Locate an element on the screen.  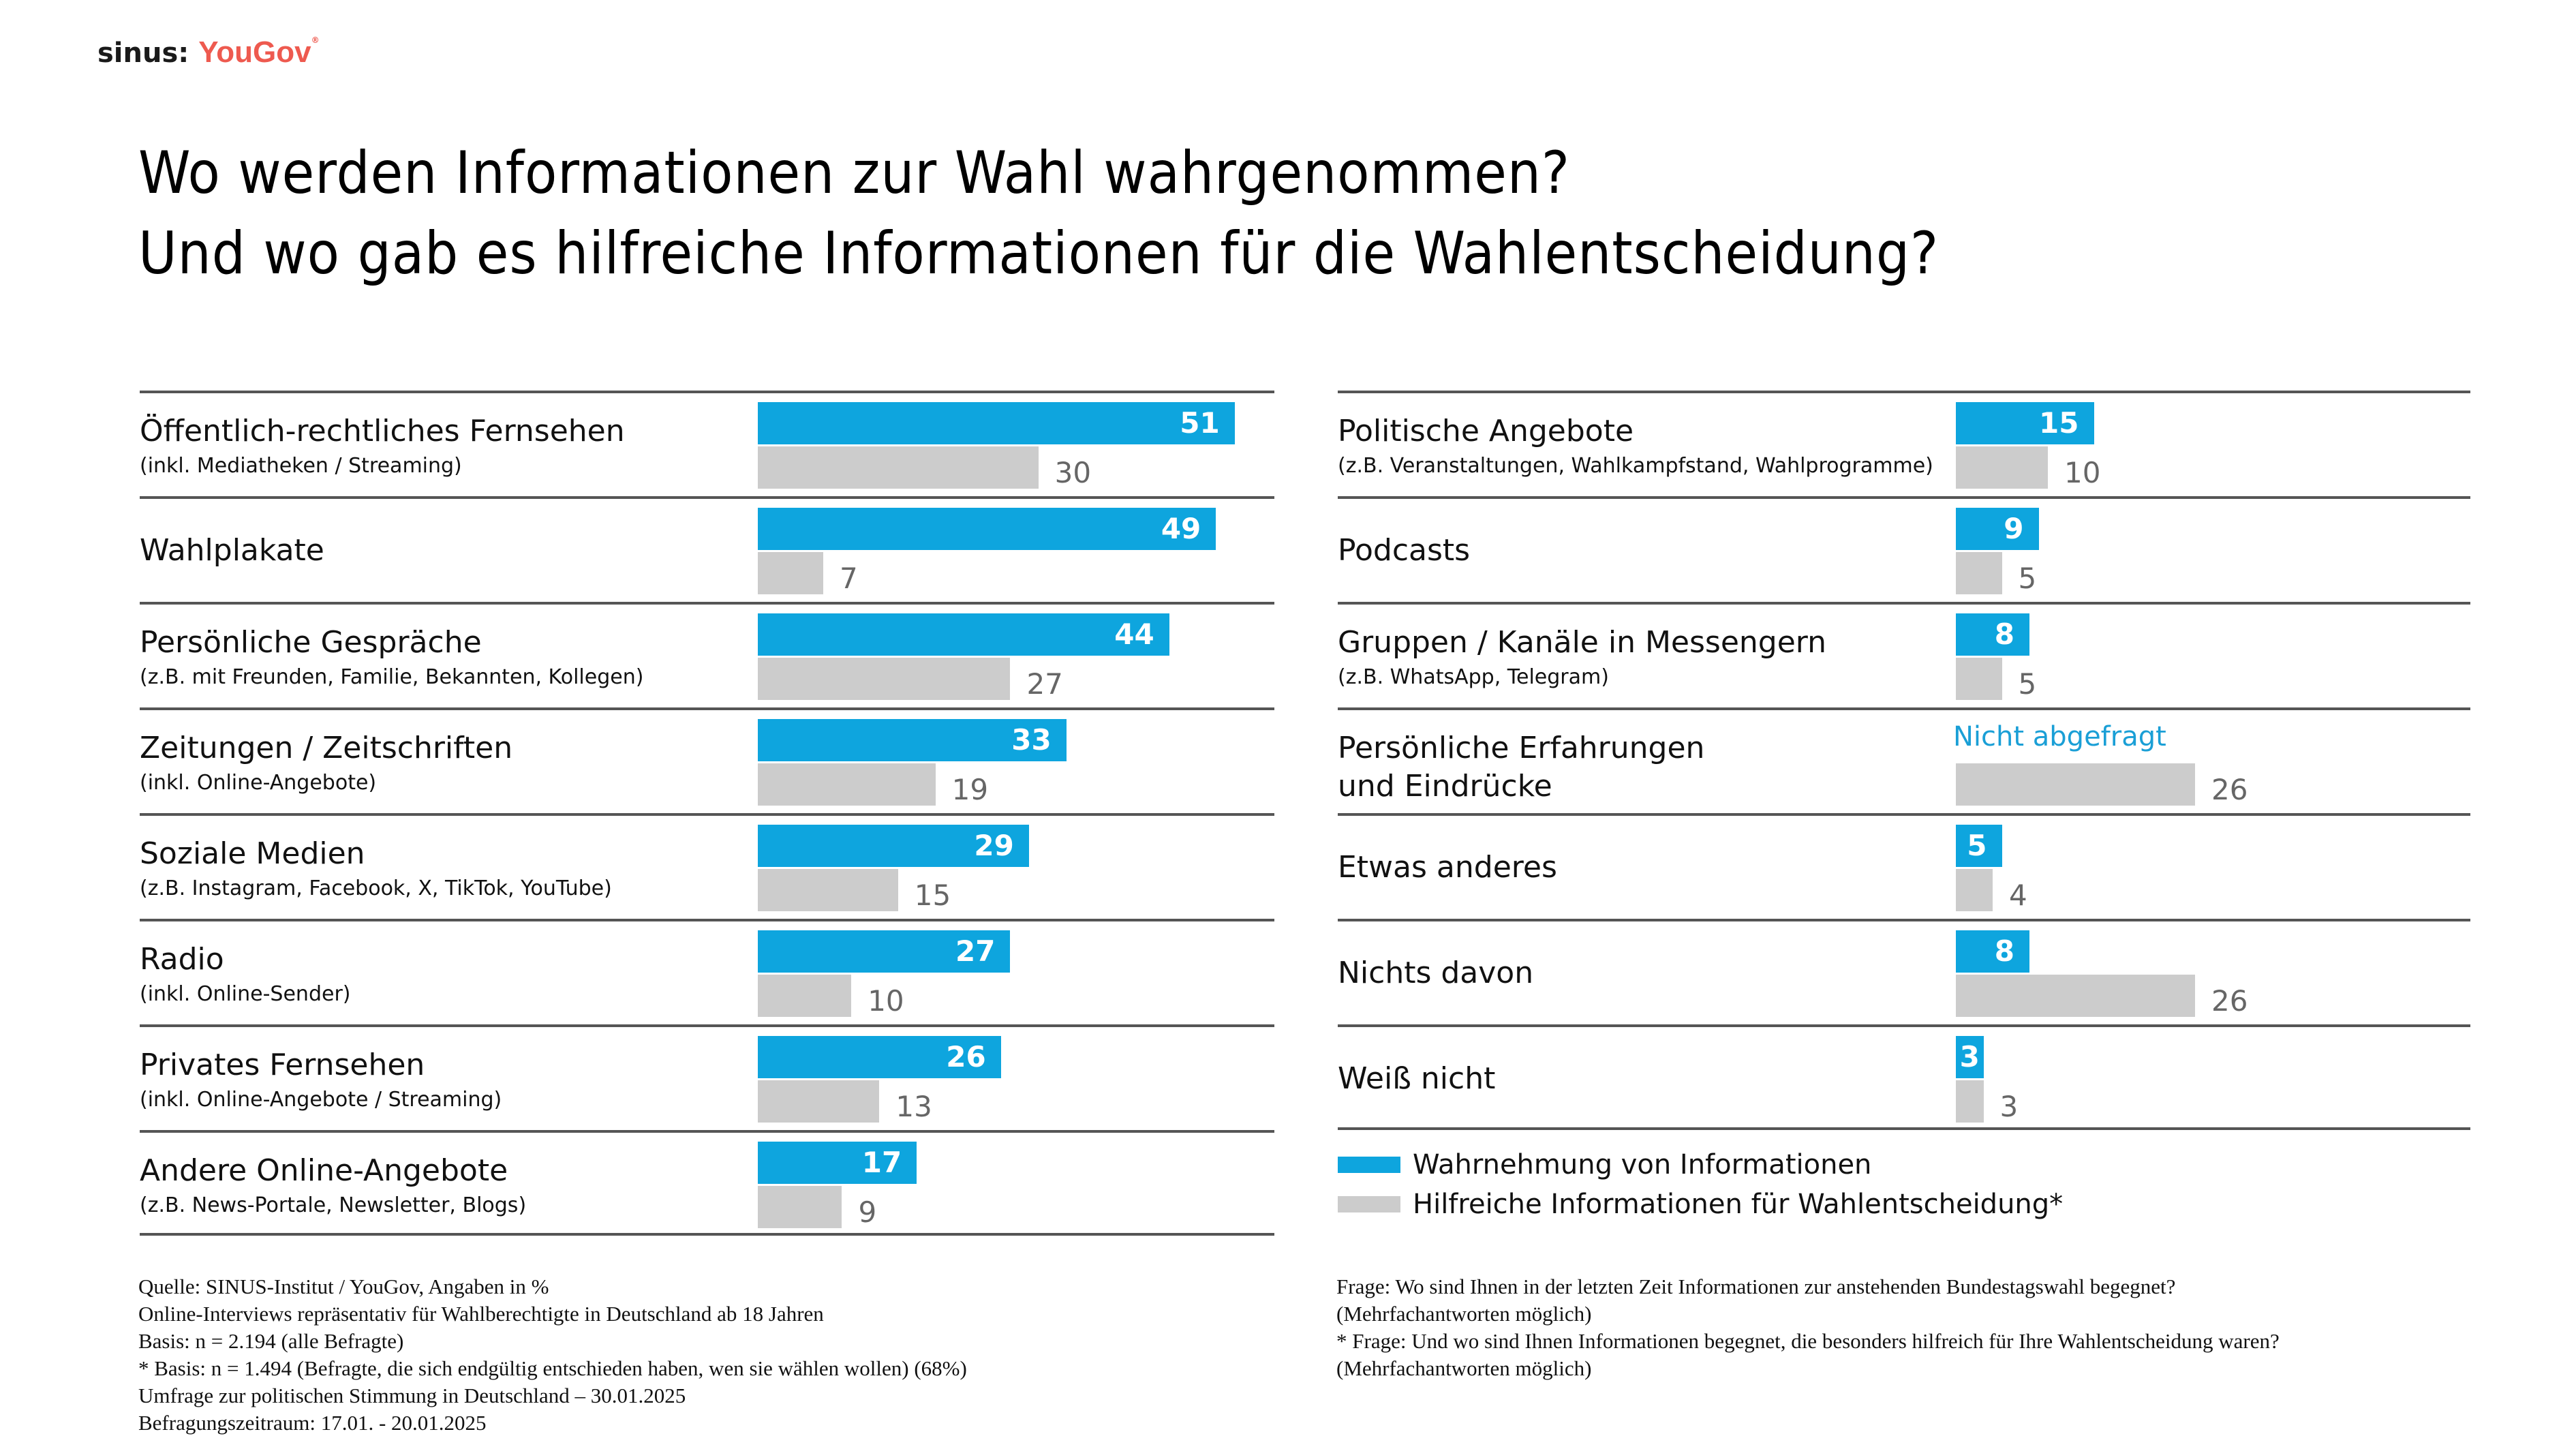
category-title: Persönliche Erfahrungen is located at coordinates (1521, 748).